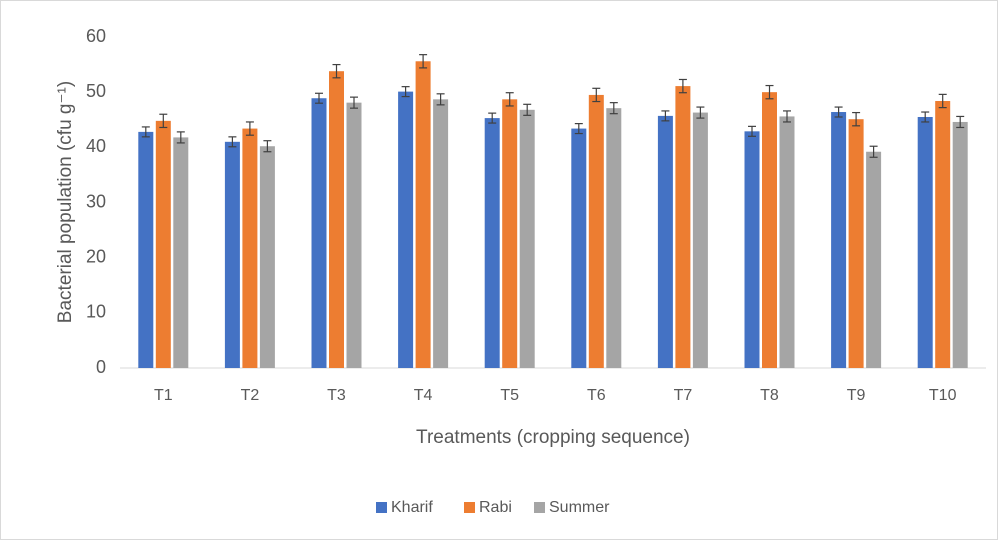 The height and width of the screenshot is (540, 998). Describe the element at coordinates (856, 395) in the screenshot. I see `x-tick-label: T9` at that location.